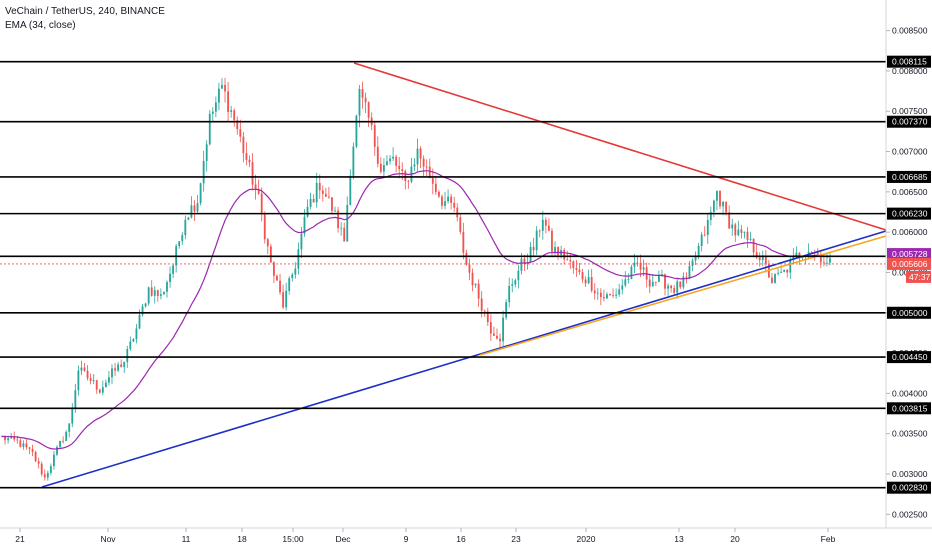 This screenshot has height=550, width=932. What do you see at coordinates (910, 122) in the screenshot?
I see `svg-text: 0.007370` at bounding box center [910, 122].